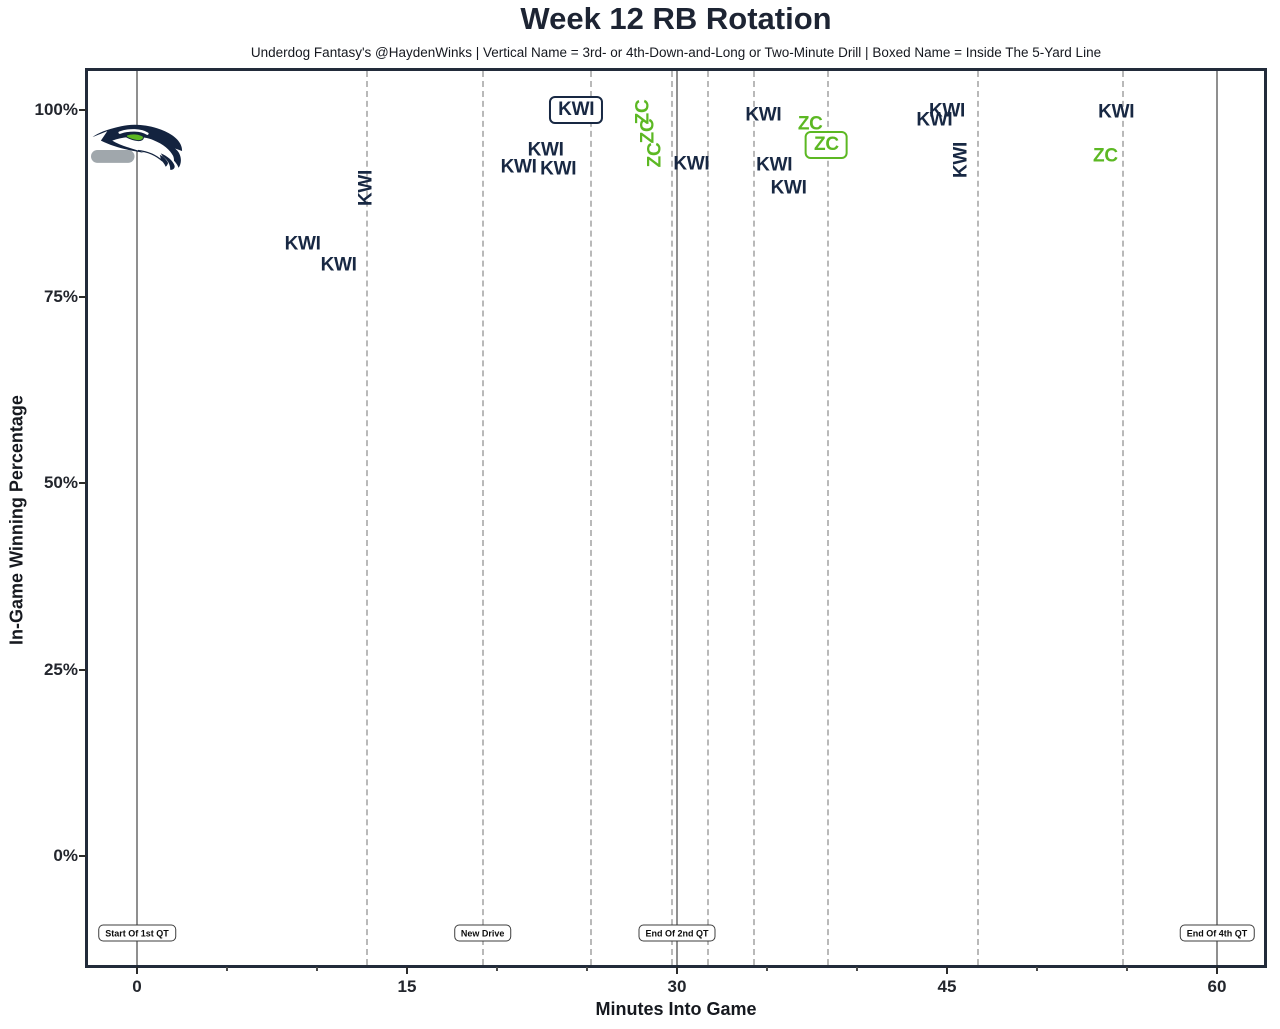  What do you see at coordinates (482, 933) in the screenshot?
I see `event-label: New Drive` at bounding box center [482, 933].